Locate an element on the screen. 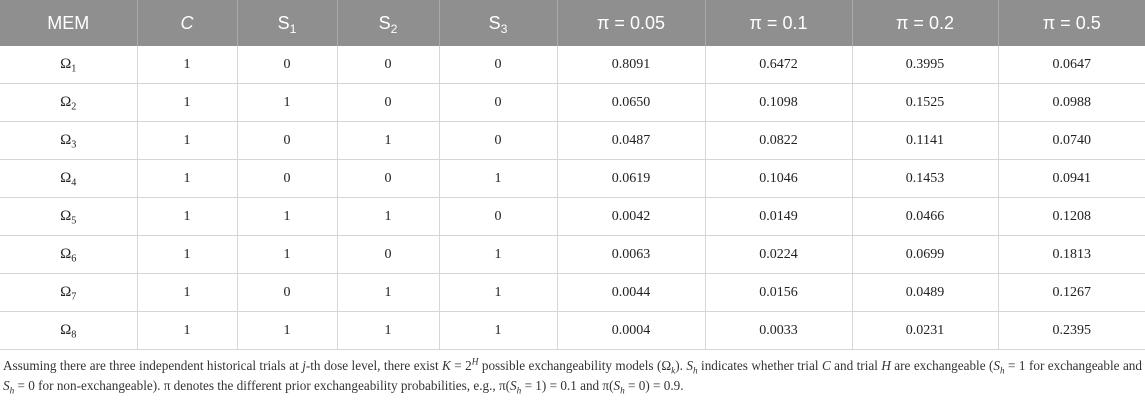 This screenshot has width=1145, height=401. table-row: Ω7 1 0 1 1 0.0044 0.0156 0.0489 0.1267 is located at coordinates (572, 292).